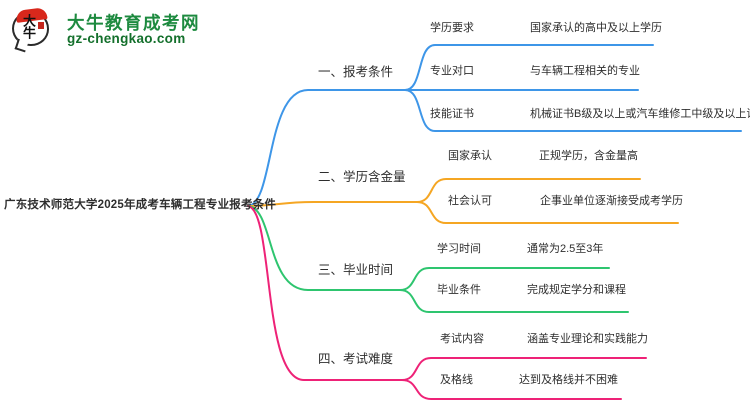 This screenshot has height=410, width=750. What do you see at coordinates (452, 114) in the screenshot?
I see `branch-1-item-3-term: 技能证书` at bounding box center [452, 114].